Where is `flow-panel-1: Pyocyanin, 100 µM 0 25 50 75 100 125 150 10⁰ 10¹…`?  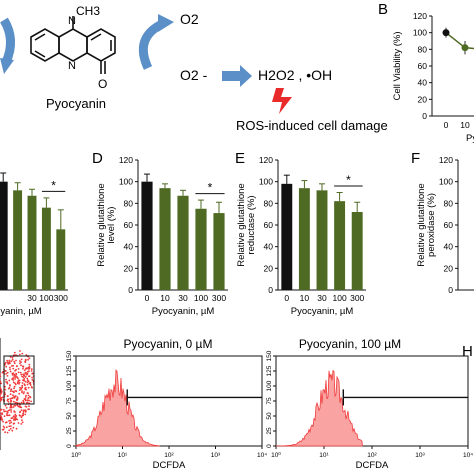 flow-panel-1: Pyocyanin, 100 µM 0 25 50 75 100 125 150 10⁰ 10¹… is located at coordinates (369, 404).